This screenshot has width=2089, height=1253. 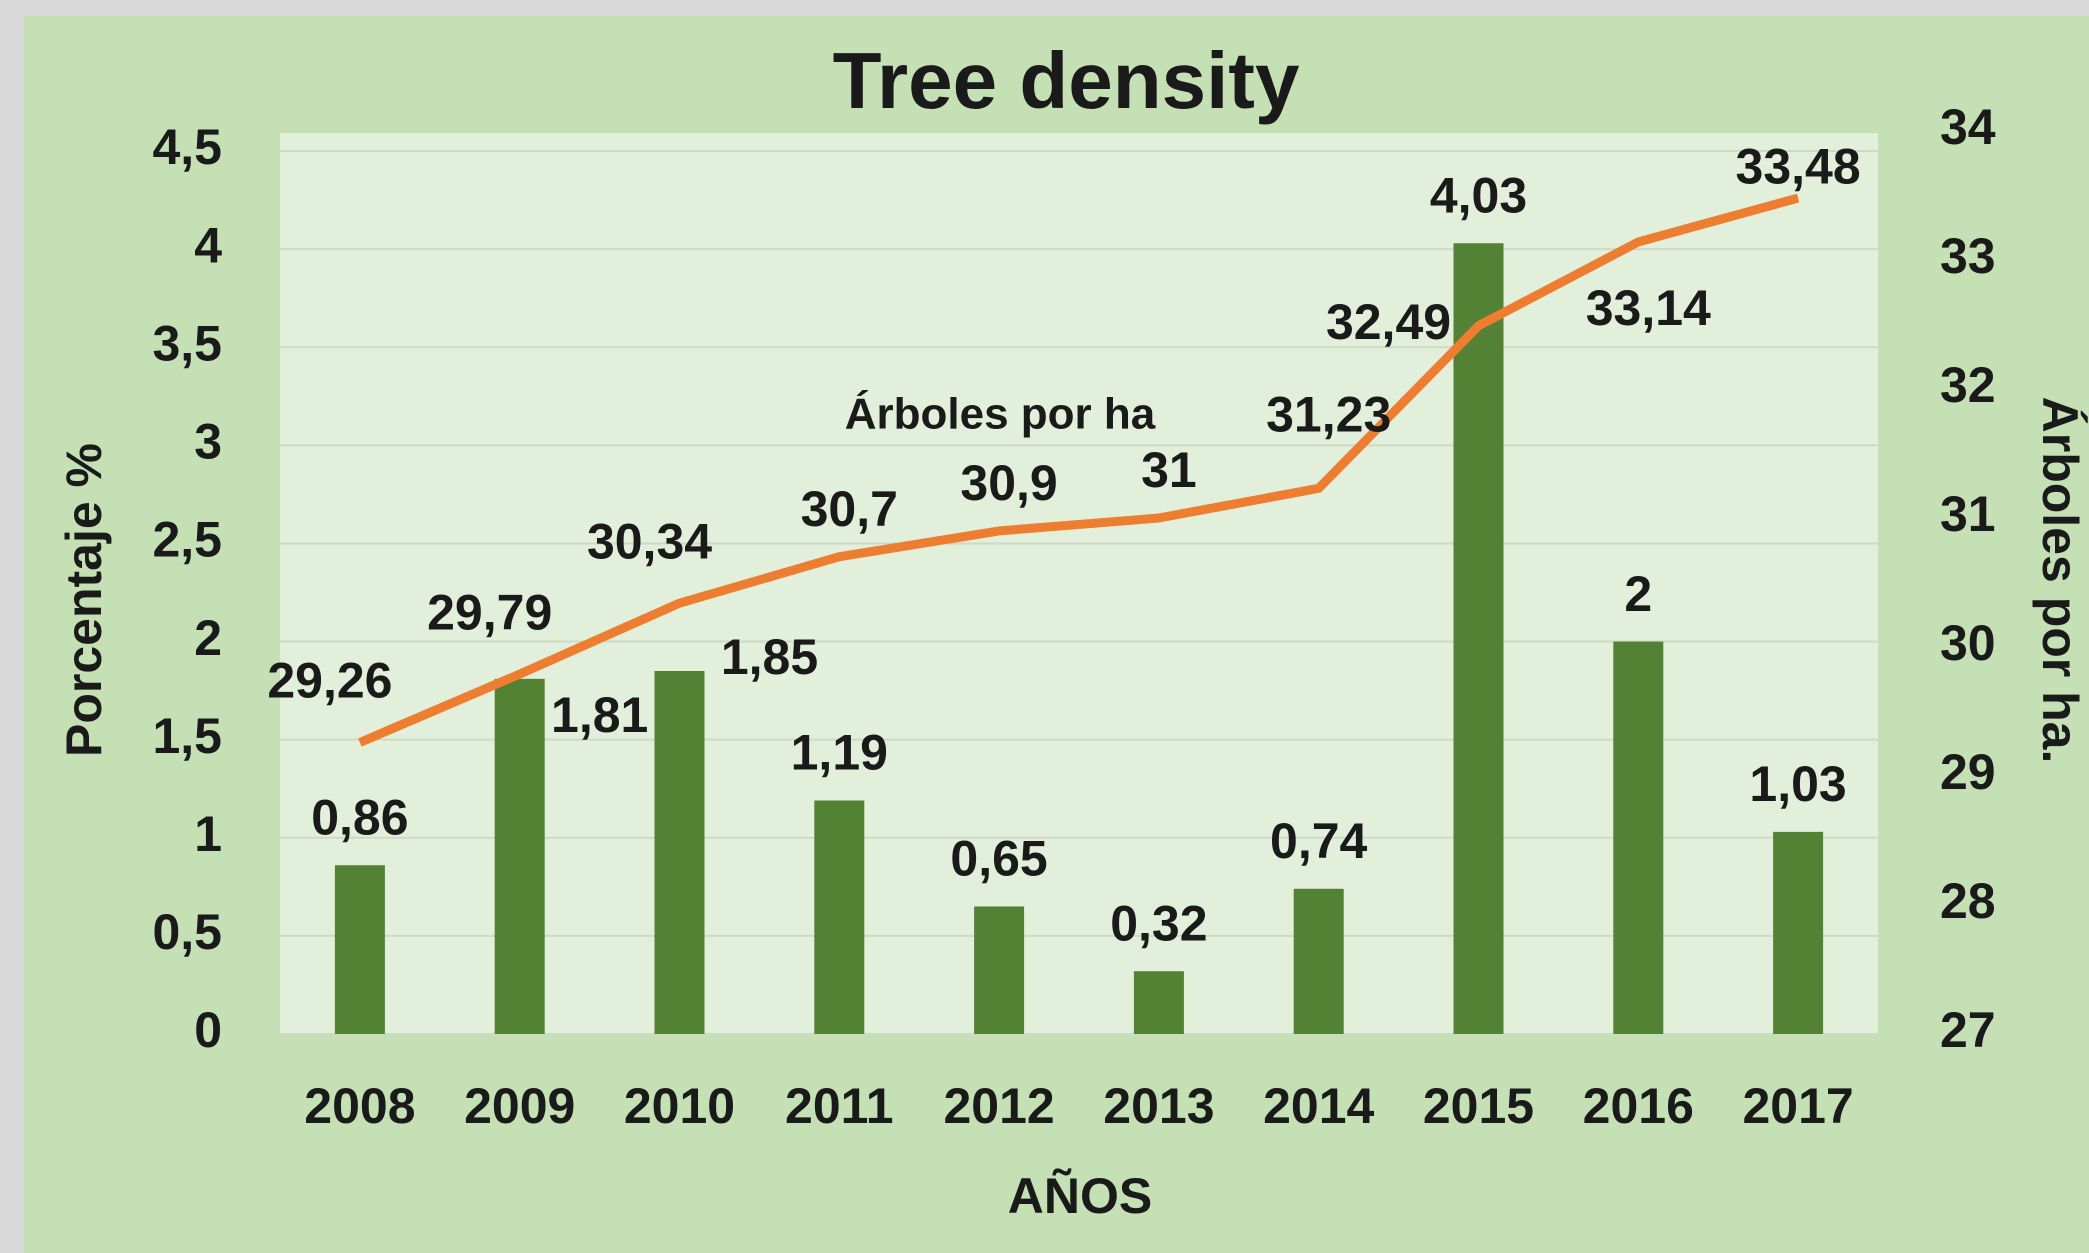 I want to click on data-label: 1,85, so click(x=769, y=657).